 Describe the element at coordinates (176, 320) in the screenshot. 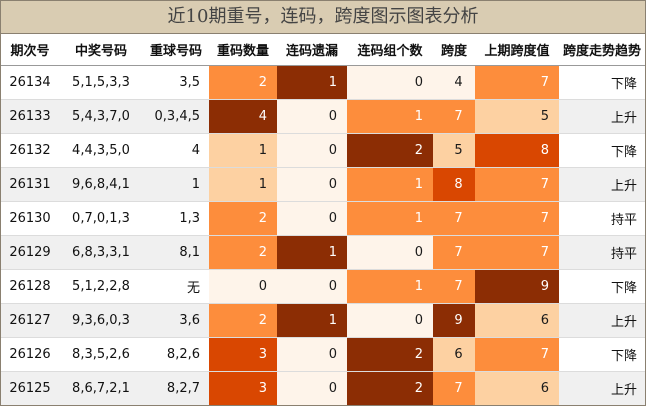

I see `repeat-balls-cell: 3,6` at that location.